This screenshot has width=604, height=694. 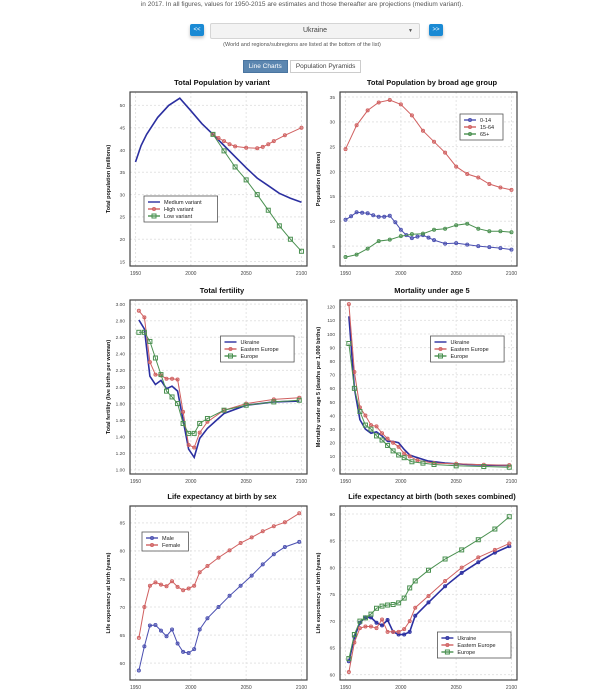 What do you see at coordinates (333, 376) in the screenshot?
I see `y-tick-label: 70` at bounding box center [333, 376].